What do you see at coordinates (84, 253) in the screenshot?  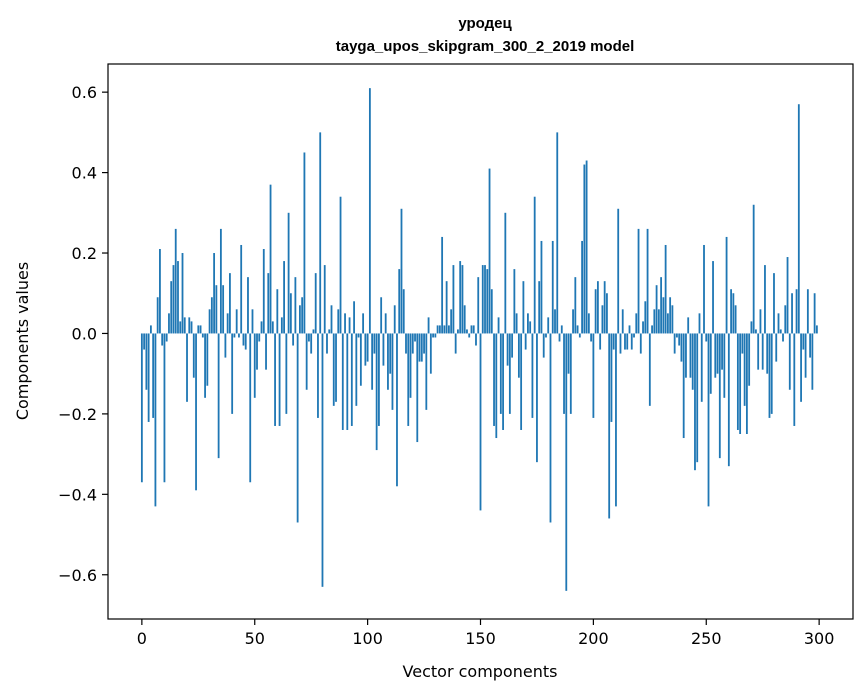 I see `y-tick-label: 0.2` at bounding box center [84, 253].